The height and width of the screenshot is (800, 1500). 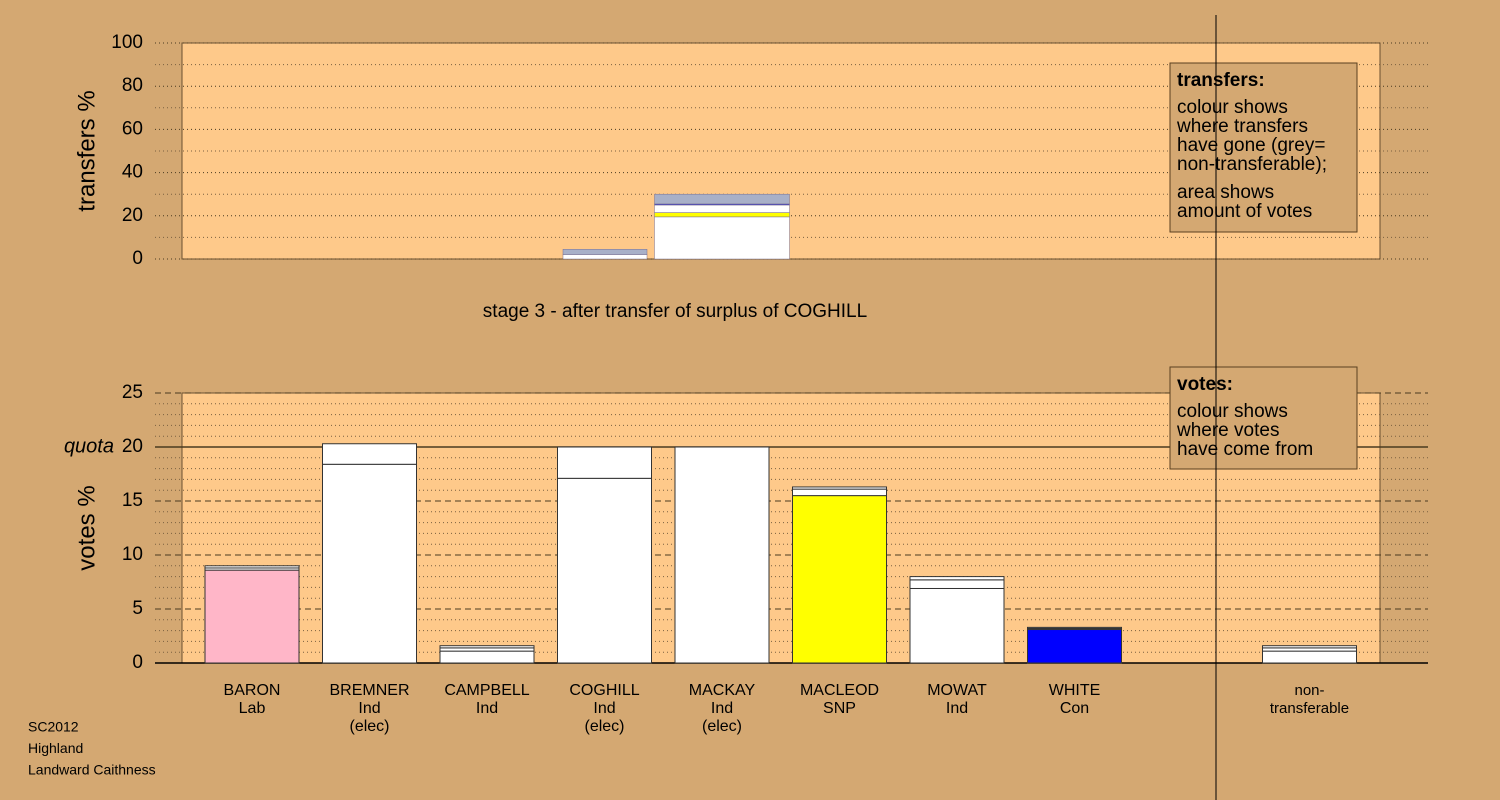 What do you see at coordinates (132, 128) in the screenshot?
I see `y-tick-label: 60` at bounding box center [132, 128].